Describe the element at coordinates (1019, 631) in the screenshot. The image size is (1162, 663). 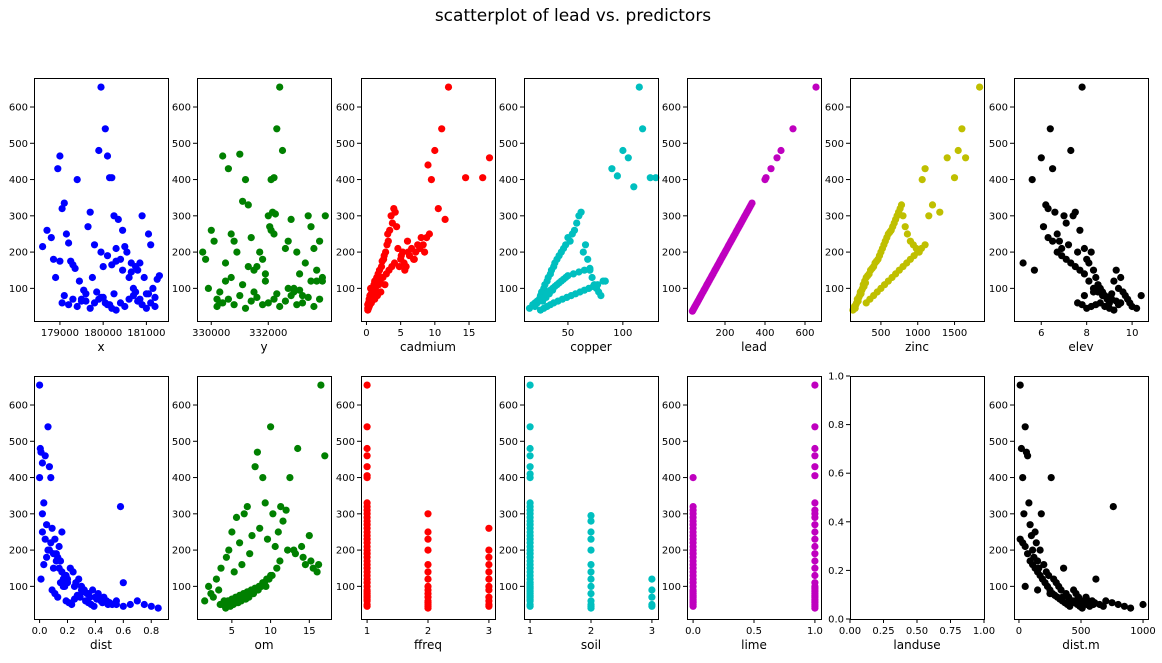
I see `x-tick-label: 0` at that location.